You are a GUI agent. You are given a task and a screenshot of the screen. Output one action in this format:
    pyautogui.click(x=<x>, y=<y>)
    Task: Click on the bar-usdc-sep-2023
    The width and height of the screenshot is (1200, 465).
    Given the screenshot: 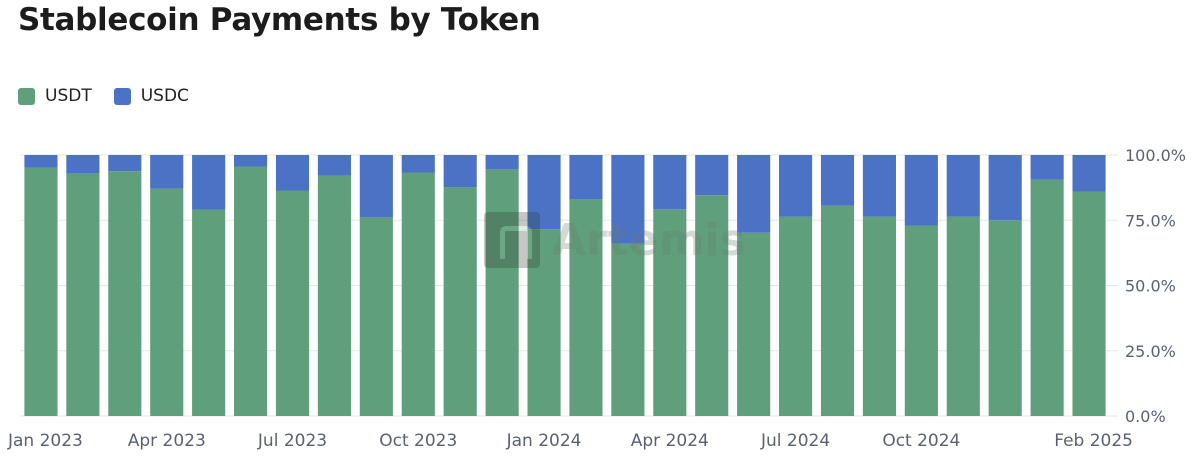 What is the action you would take?
    pyautogui.click(x=376, y=186)
    